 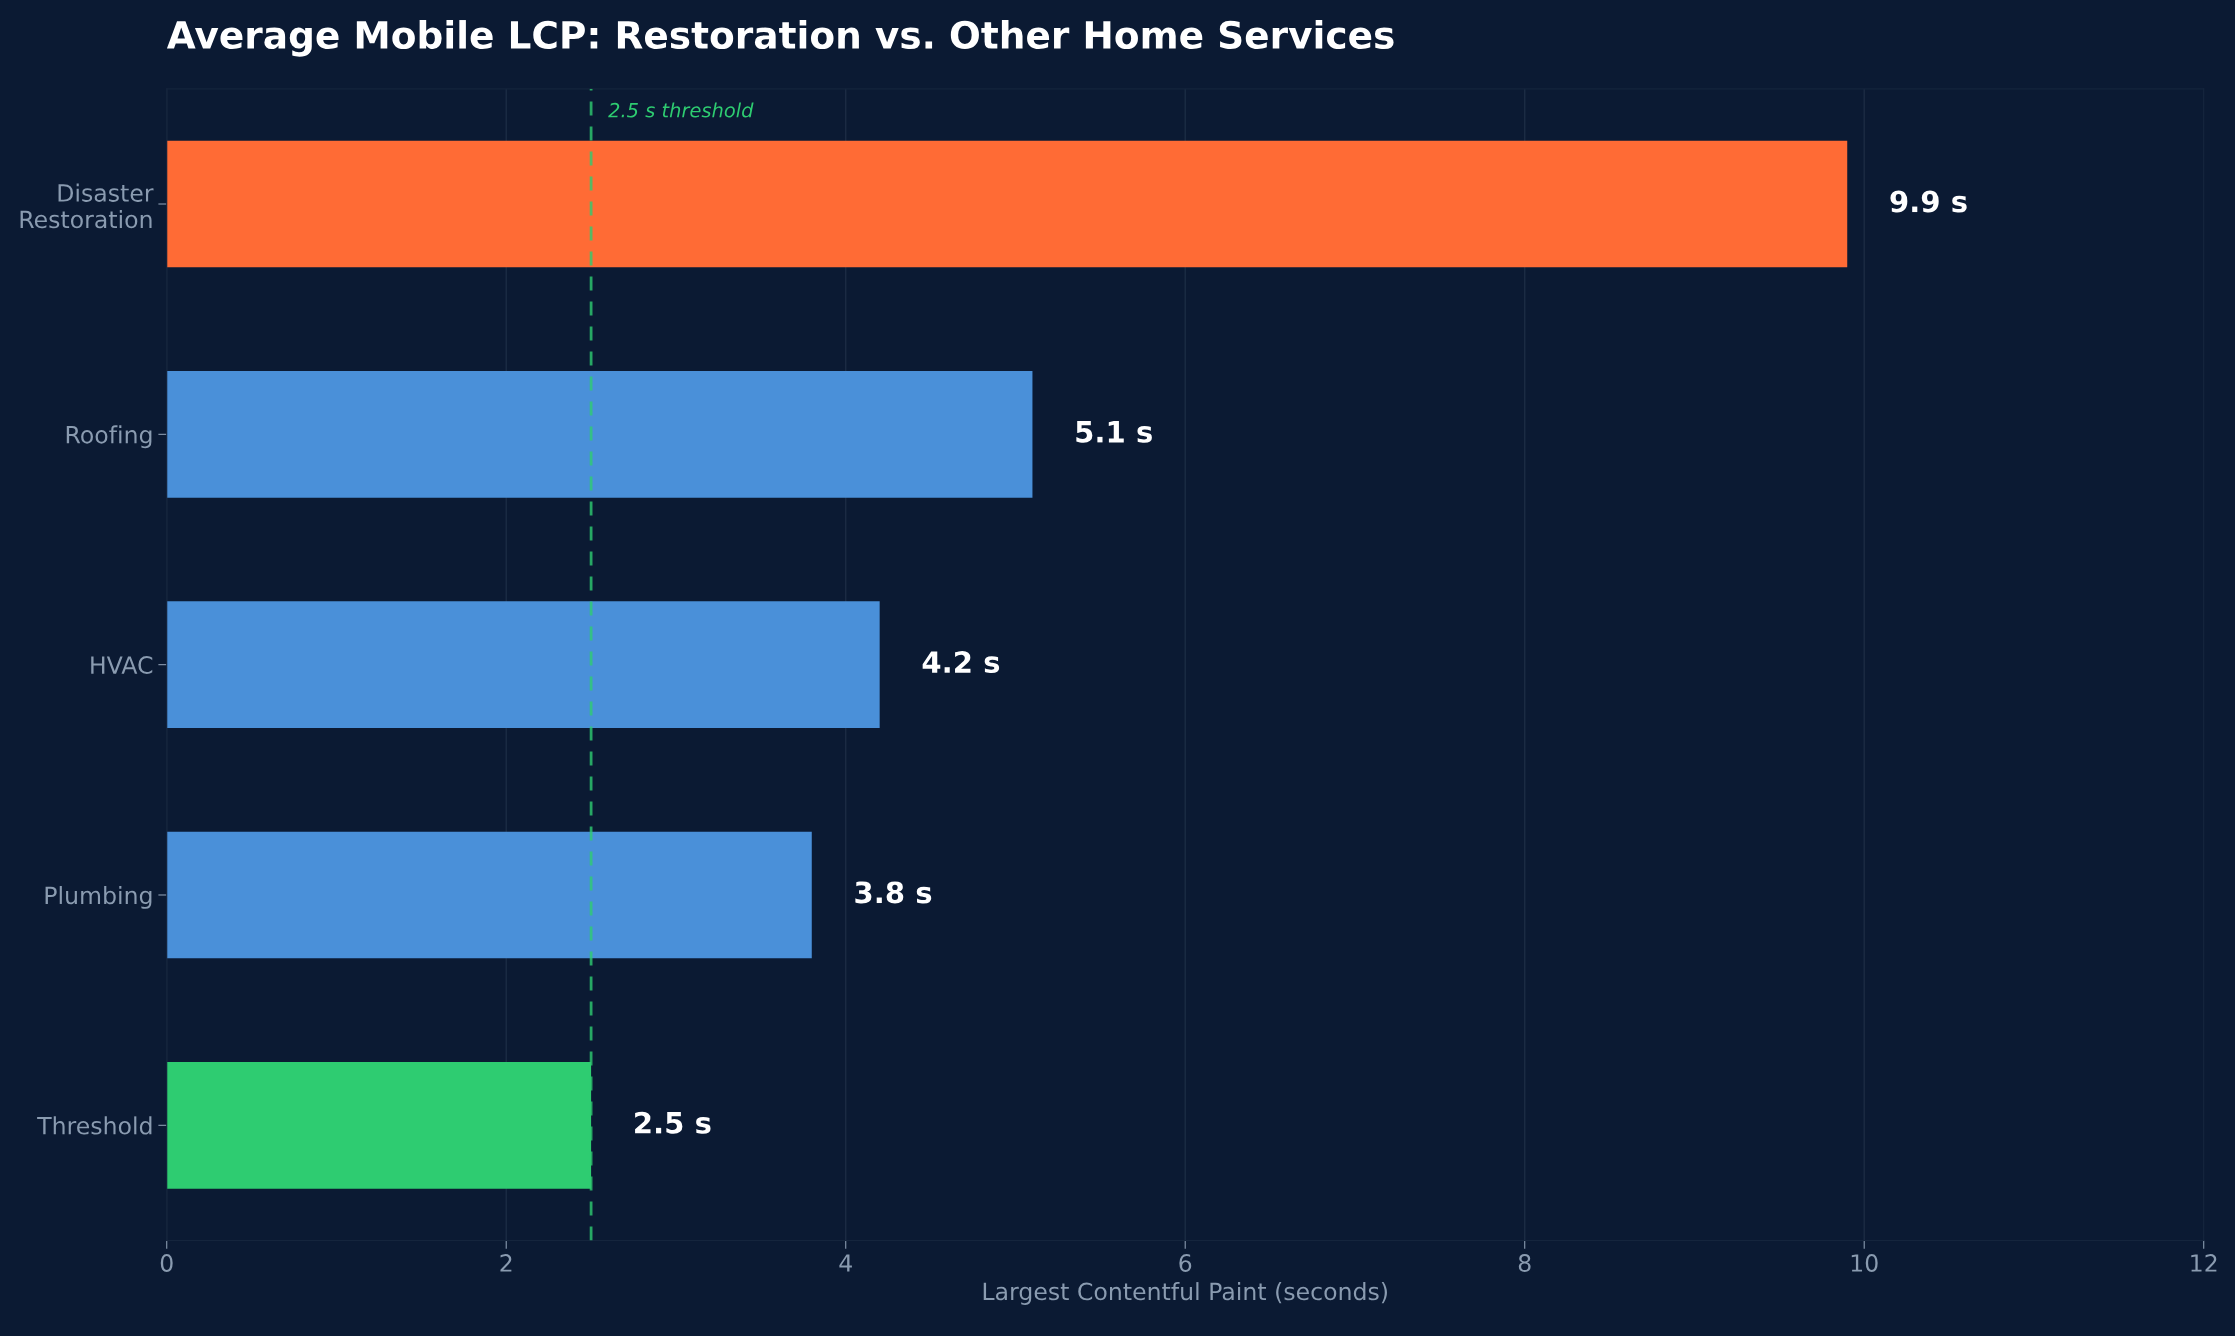 What do you see at coordinates (2204, 1263) in the screenshot?
I see `x-tick-label: 12` at bounding box center [2204, 1263].